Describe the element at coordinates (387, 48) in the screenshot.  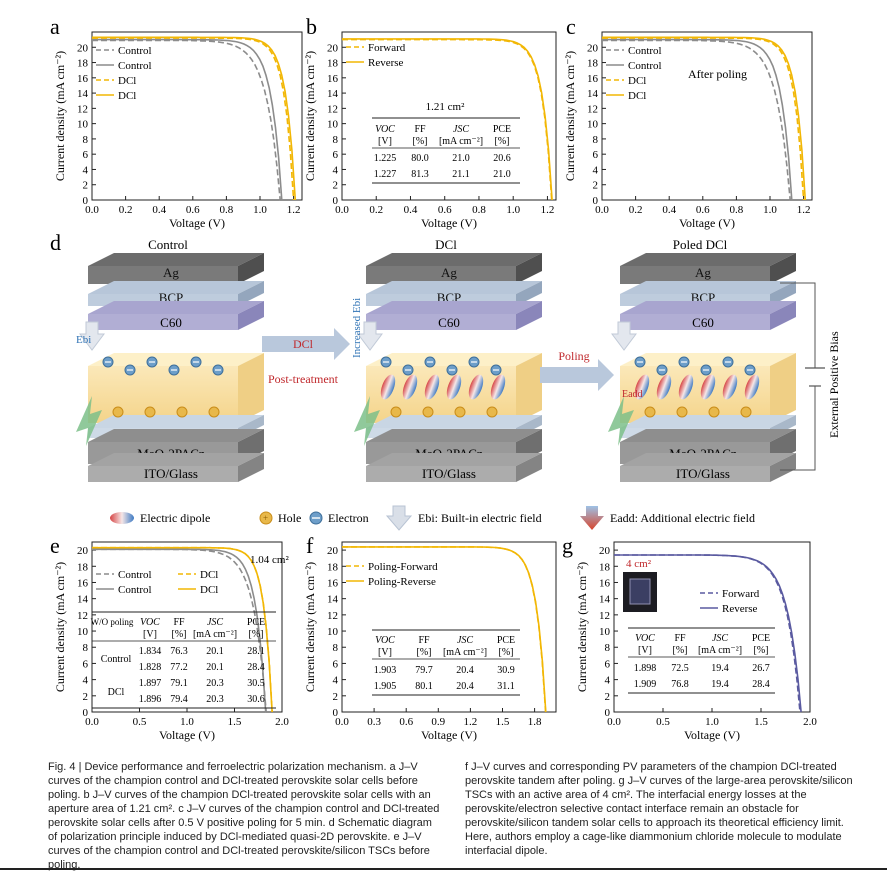
I see `chart-b-legend-0: Forward` at that location.